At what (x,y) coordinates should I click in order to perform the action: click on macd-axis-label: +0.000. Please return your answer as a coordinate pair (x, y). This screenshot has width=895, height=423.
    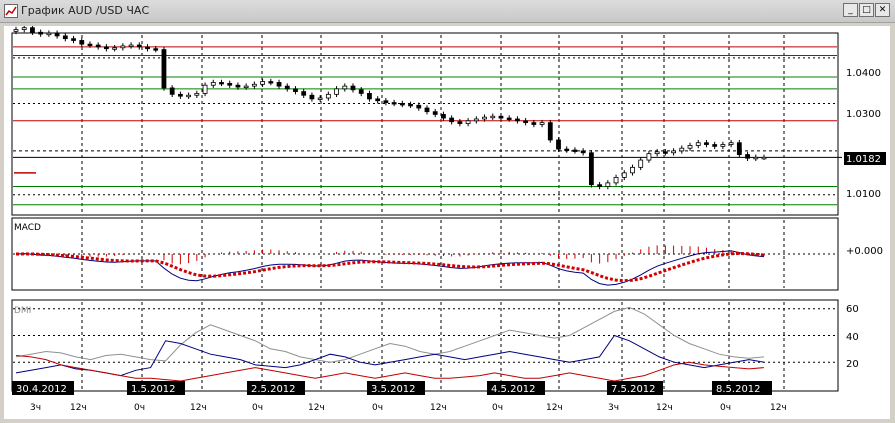
    Looking at the image, I should click on (864, 251).